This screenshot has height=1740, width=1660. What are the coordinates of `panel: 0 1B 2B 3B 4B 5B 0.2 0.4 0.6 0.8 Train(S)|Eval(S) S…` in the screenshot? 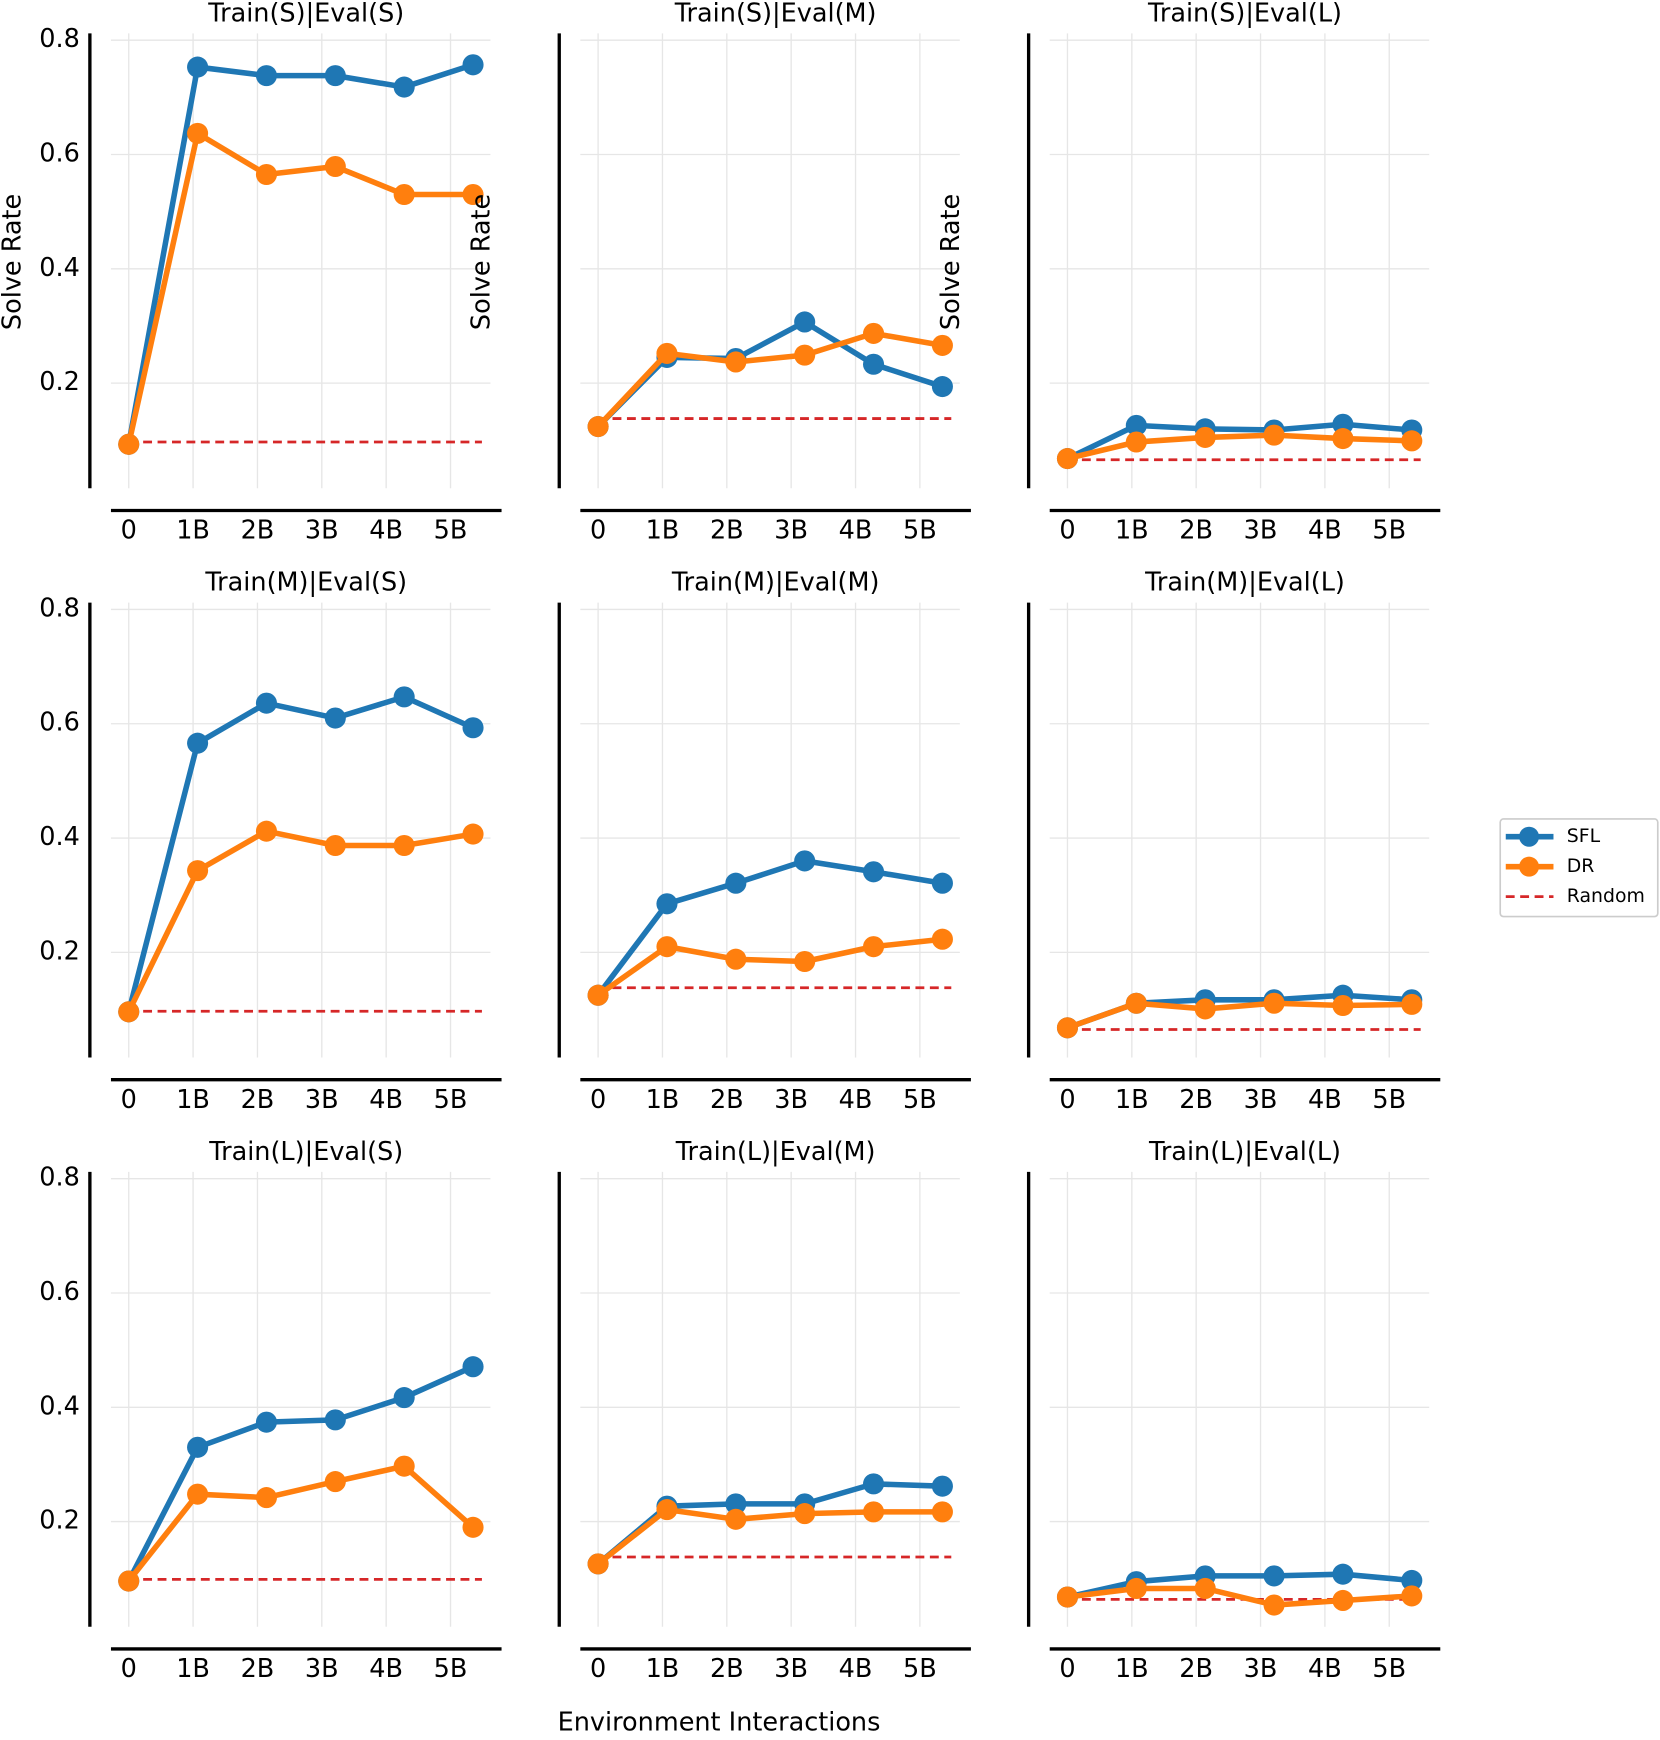 It's located at (251, 273).